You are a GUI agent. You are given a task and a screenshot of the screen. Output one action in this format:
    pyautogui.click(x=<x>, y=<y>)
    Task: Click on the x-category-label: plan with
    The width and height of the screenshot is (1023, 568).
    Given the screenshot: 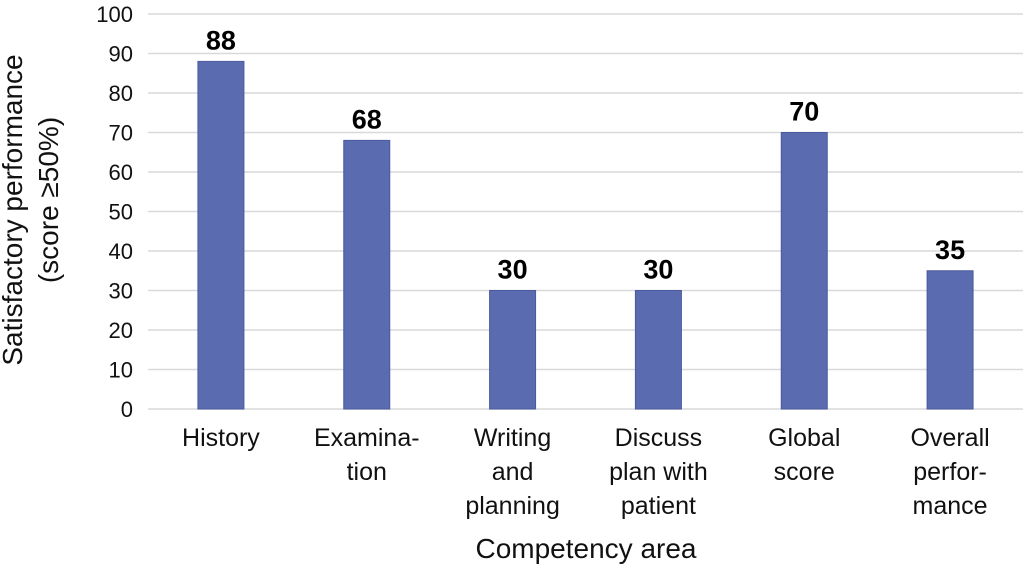 What is the action you would take?
    pyautogui.click(x=658, y=472)
    